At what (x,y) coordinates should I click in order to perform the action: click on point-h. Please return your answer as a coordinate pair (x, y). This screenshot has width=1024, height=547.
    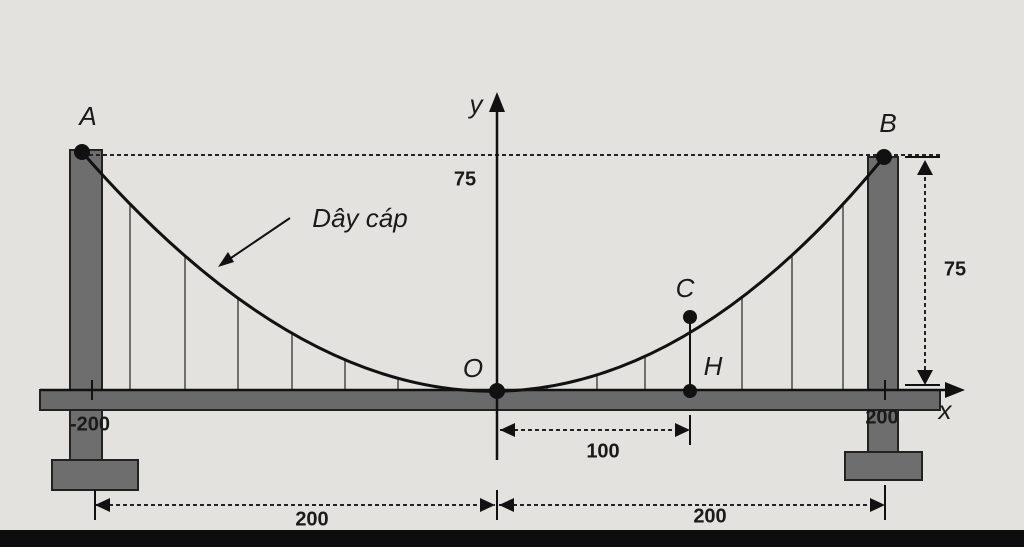
    Looking at the image, I should click on (690, 391).